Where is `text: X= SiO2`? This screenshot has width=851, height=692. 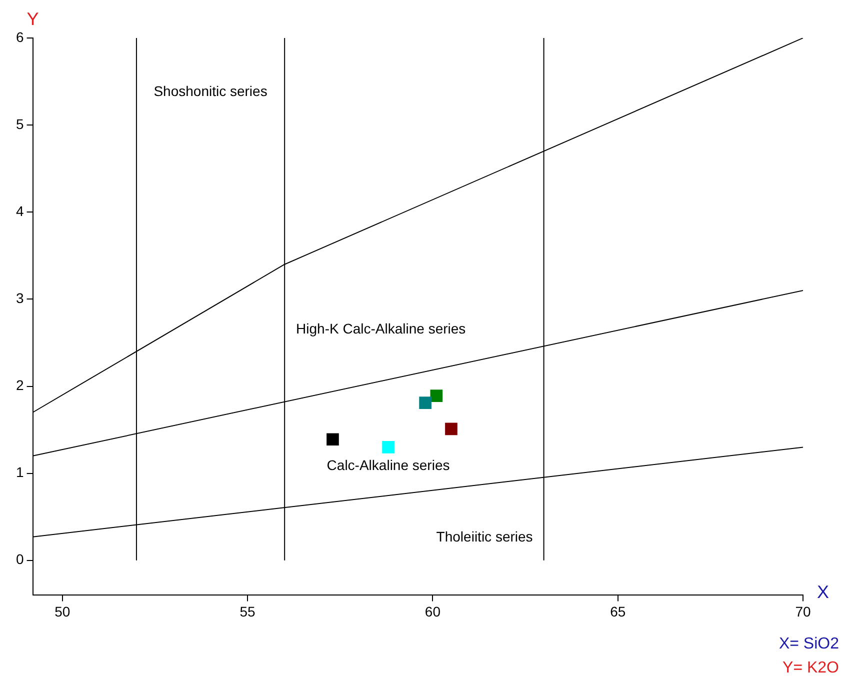
text: X= SiO2 is located at coordinates (809, 643).